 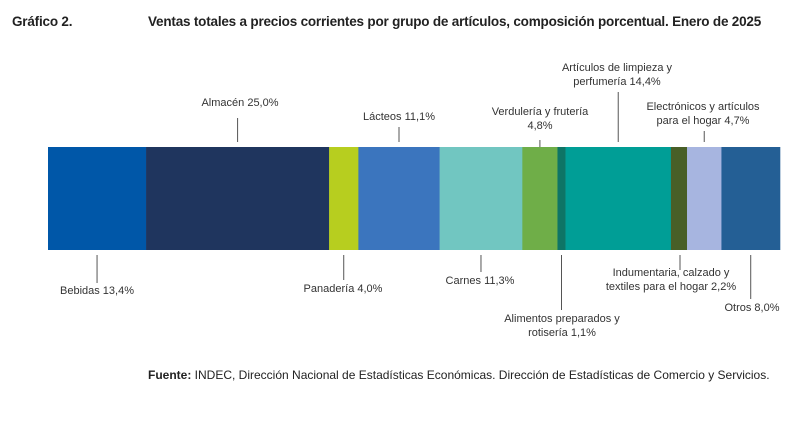 What do you see at coordinates (42, 21) in the screenshot?
I see `figure-label: Gráfico 2.` at bounding box center [42, 21].